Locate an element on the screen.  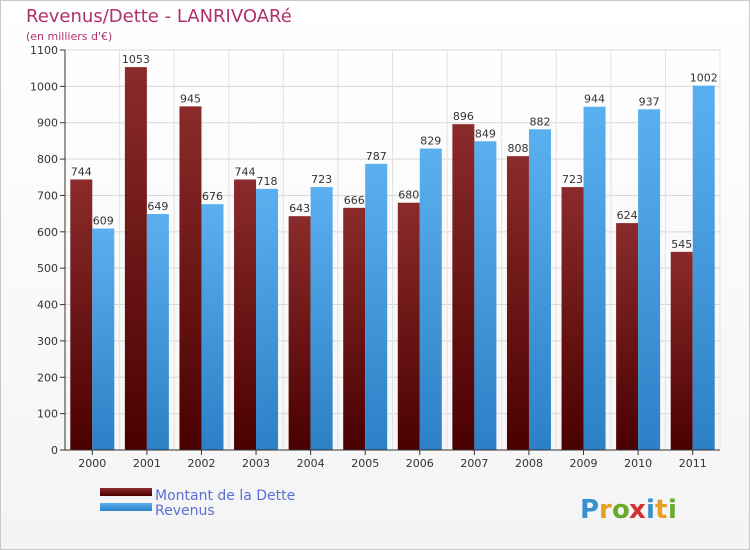
bar-debt-2008 is located at coordinates (517, 303).